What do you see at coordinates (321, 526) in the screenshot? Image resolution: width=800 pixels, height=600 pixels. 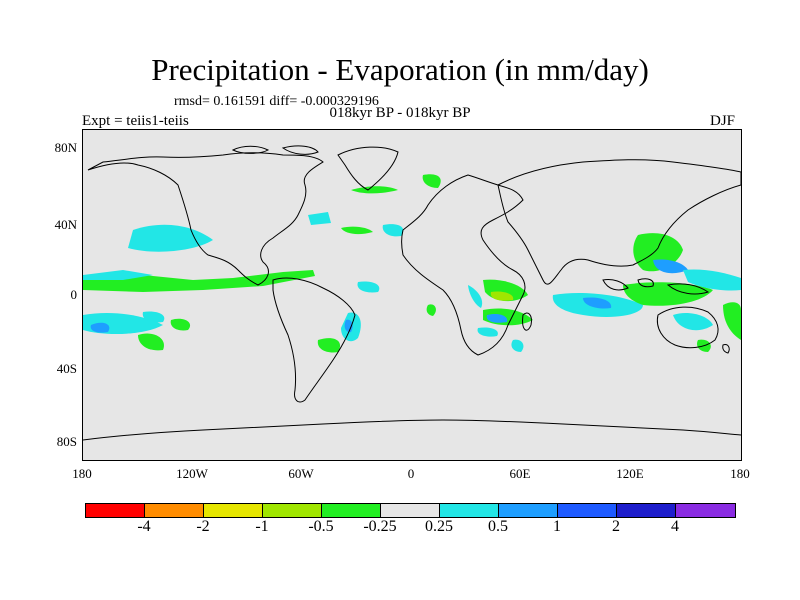 I see `colorbar-label: -0.5` at bounding box center [321, 526].